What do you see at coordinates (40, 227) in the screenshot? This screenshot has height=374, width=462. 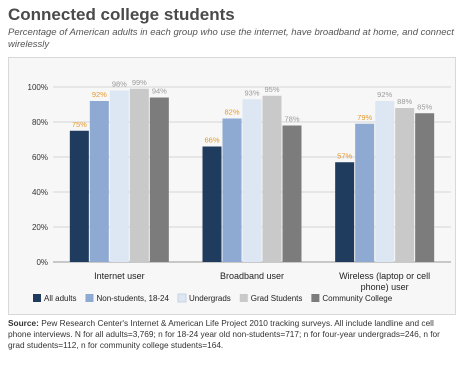 I see `y-tick-label: 20%` at bounding box center [40, 227].